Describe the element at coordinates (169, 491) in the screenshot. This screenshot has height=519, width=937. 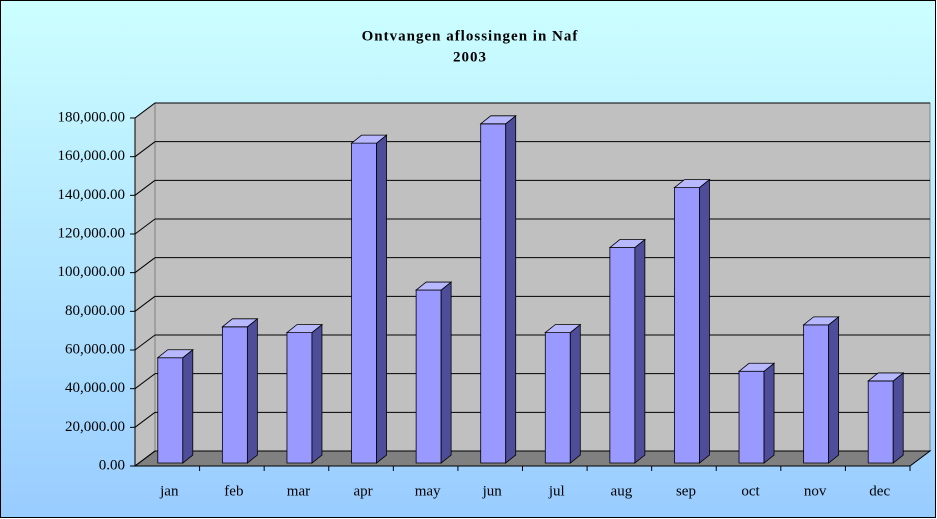
I see `x-tick-label: jan` at that location.